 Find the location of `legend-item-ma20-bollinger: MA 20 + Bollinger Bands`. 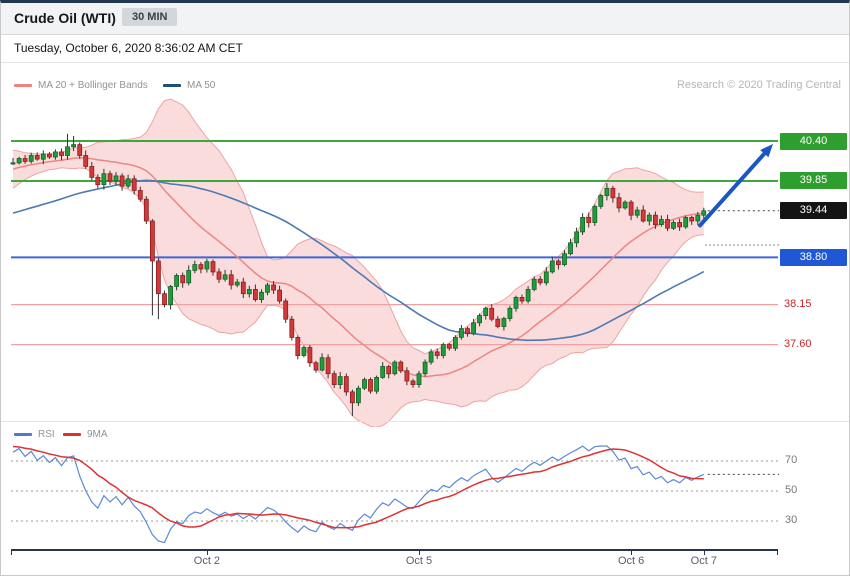

legend-item-ma20-bollinger: MA 20 + Bollinger Bands is located at coordinates (81, 85).